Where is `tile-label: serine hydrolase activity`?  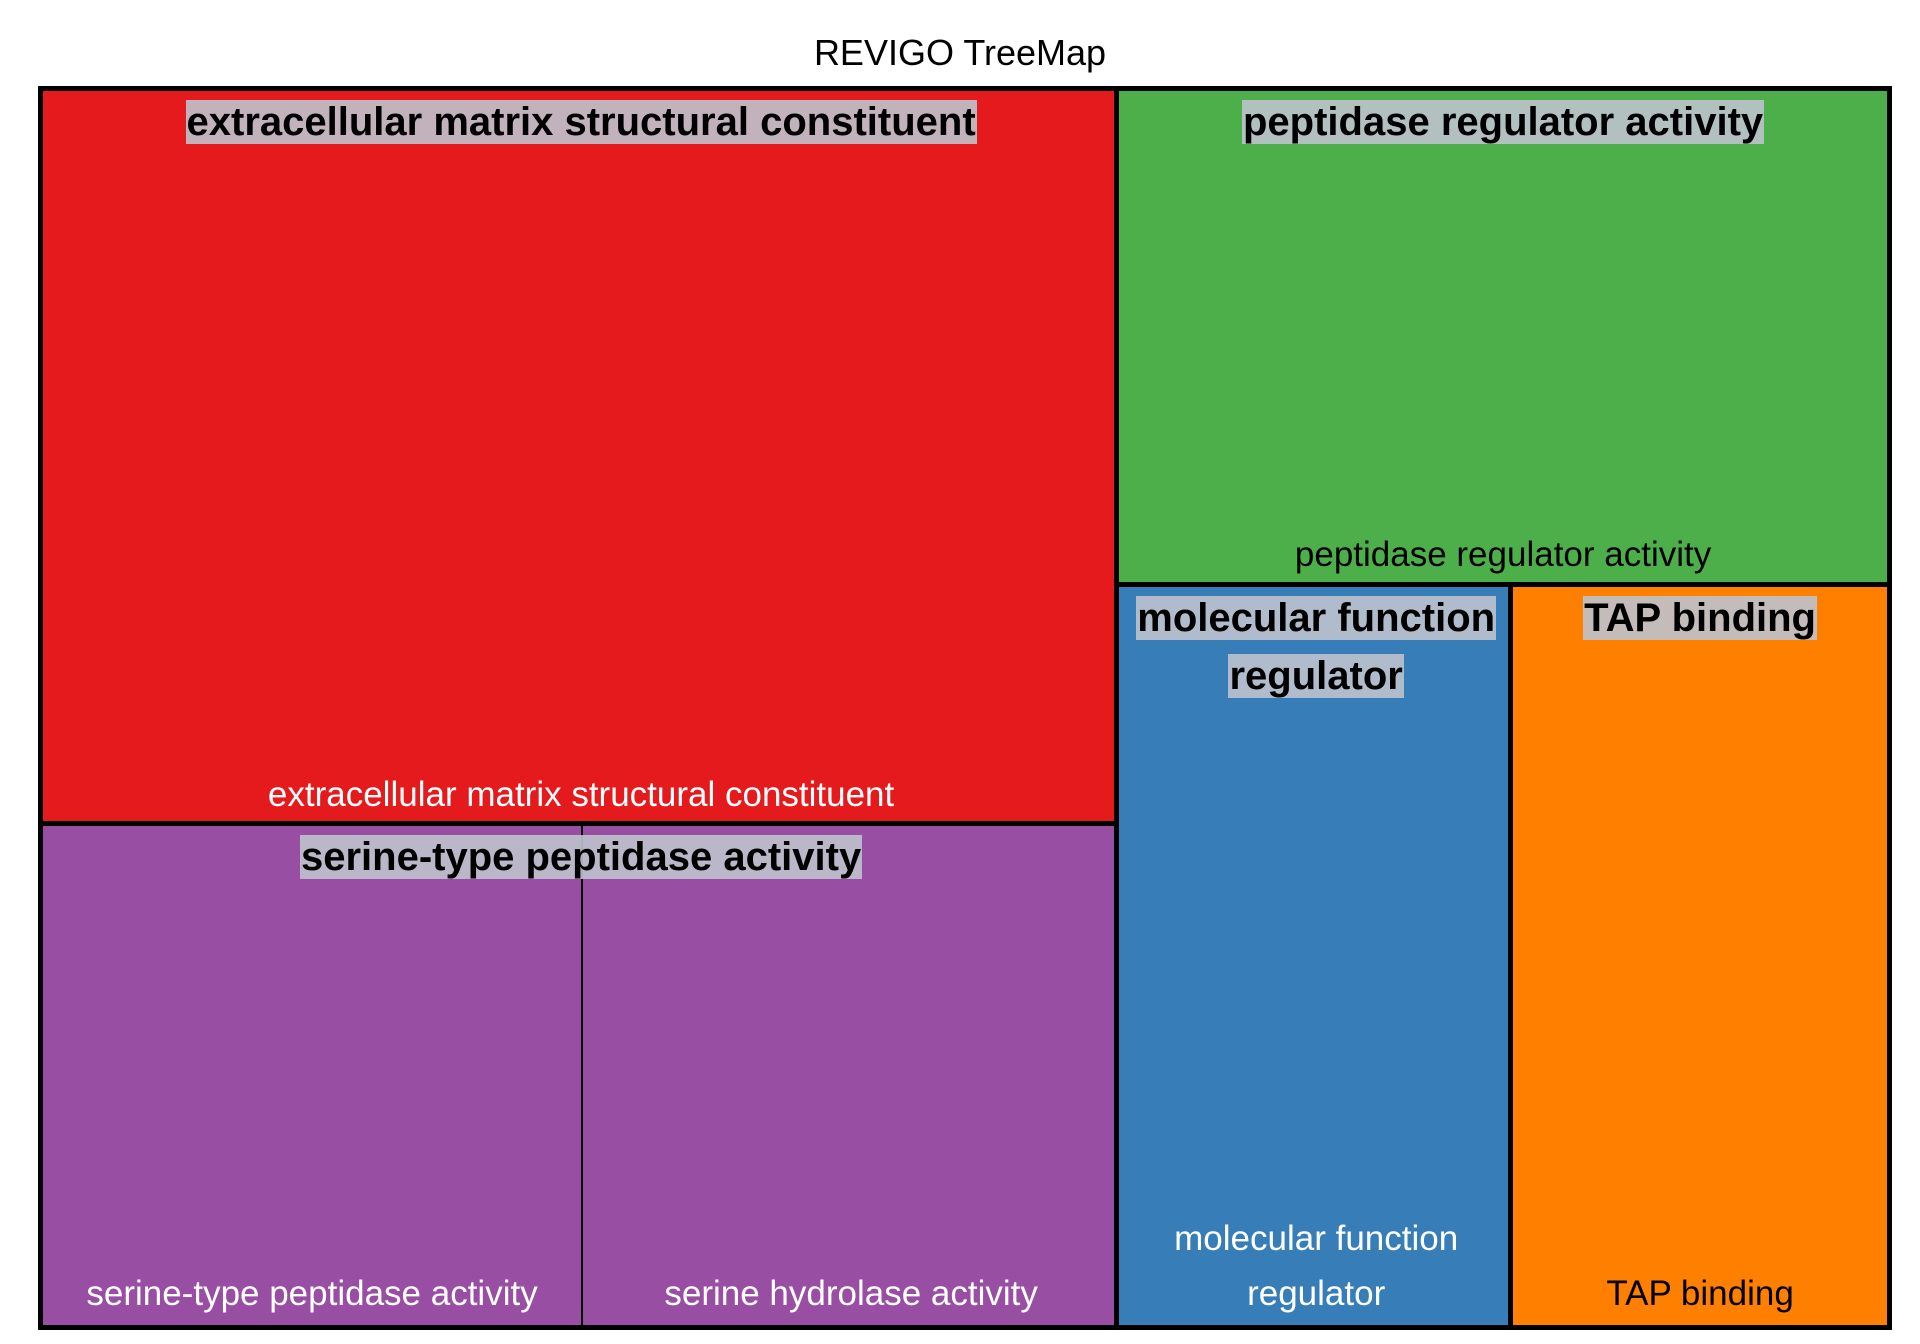 tile-label: serine hydrolase activity is located at coordinates (851, 1293).